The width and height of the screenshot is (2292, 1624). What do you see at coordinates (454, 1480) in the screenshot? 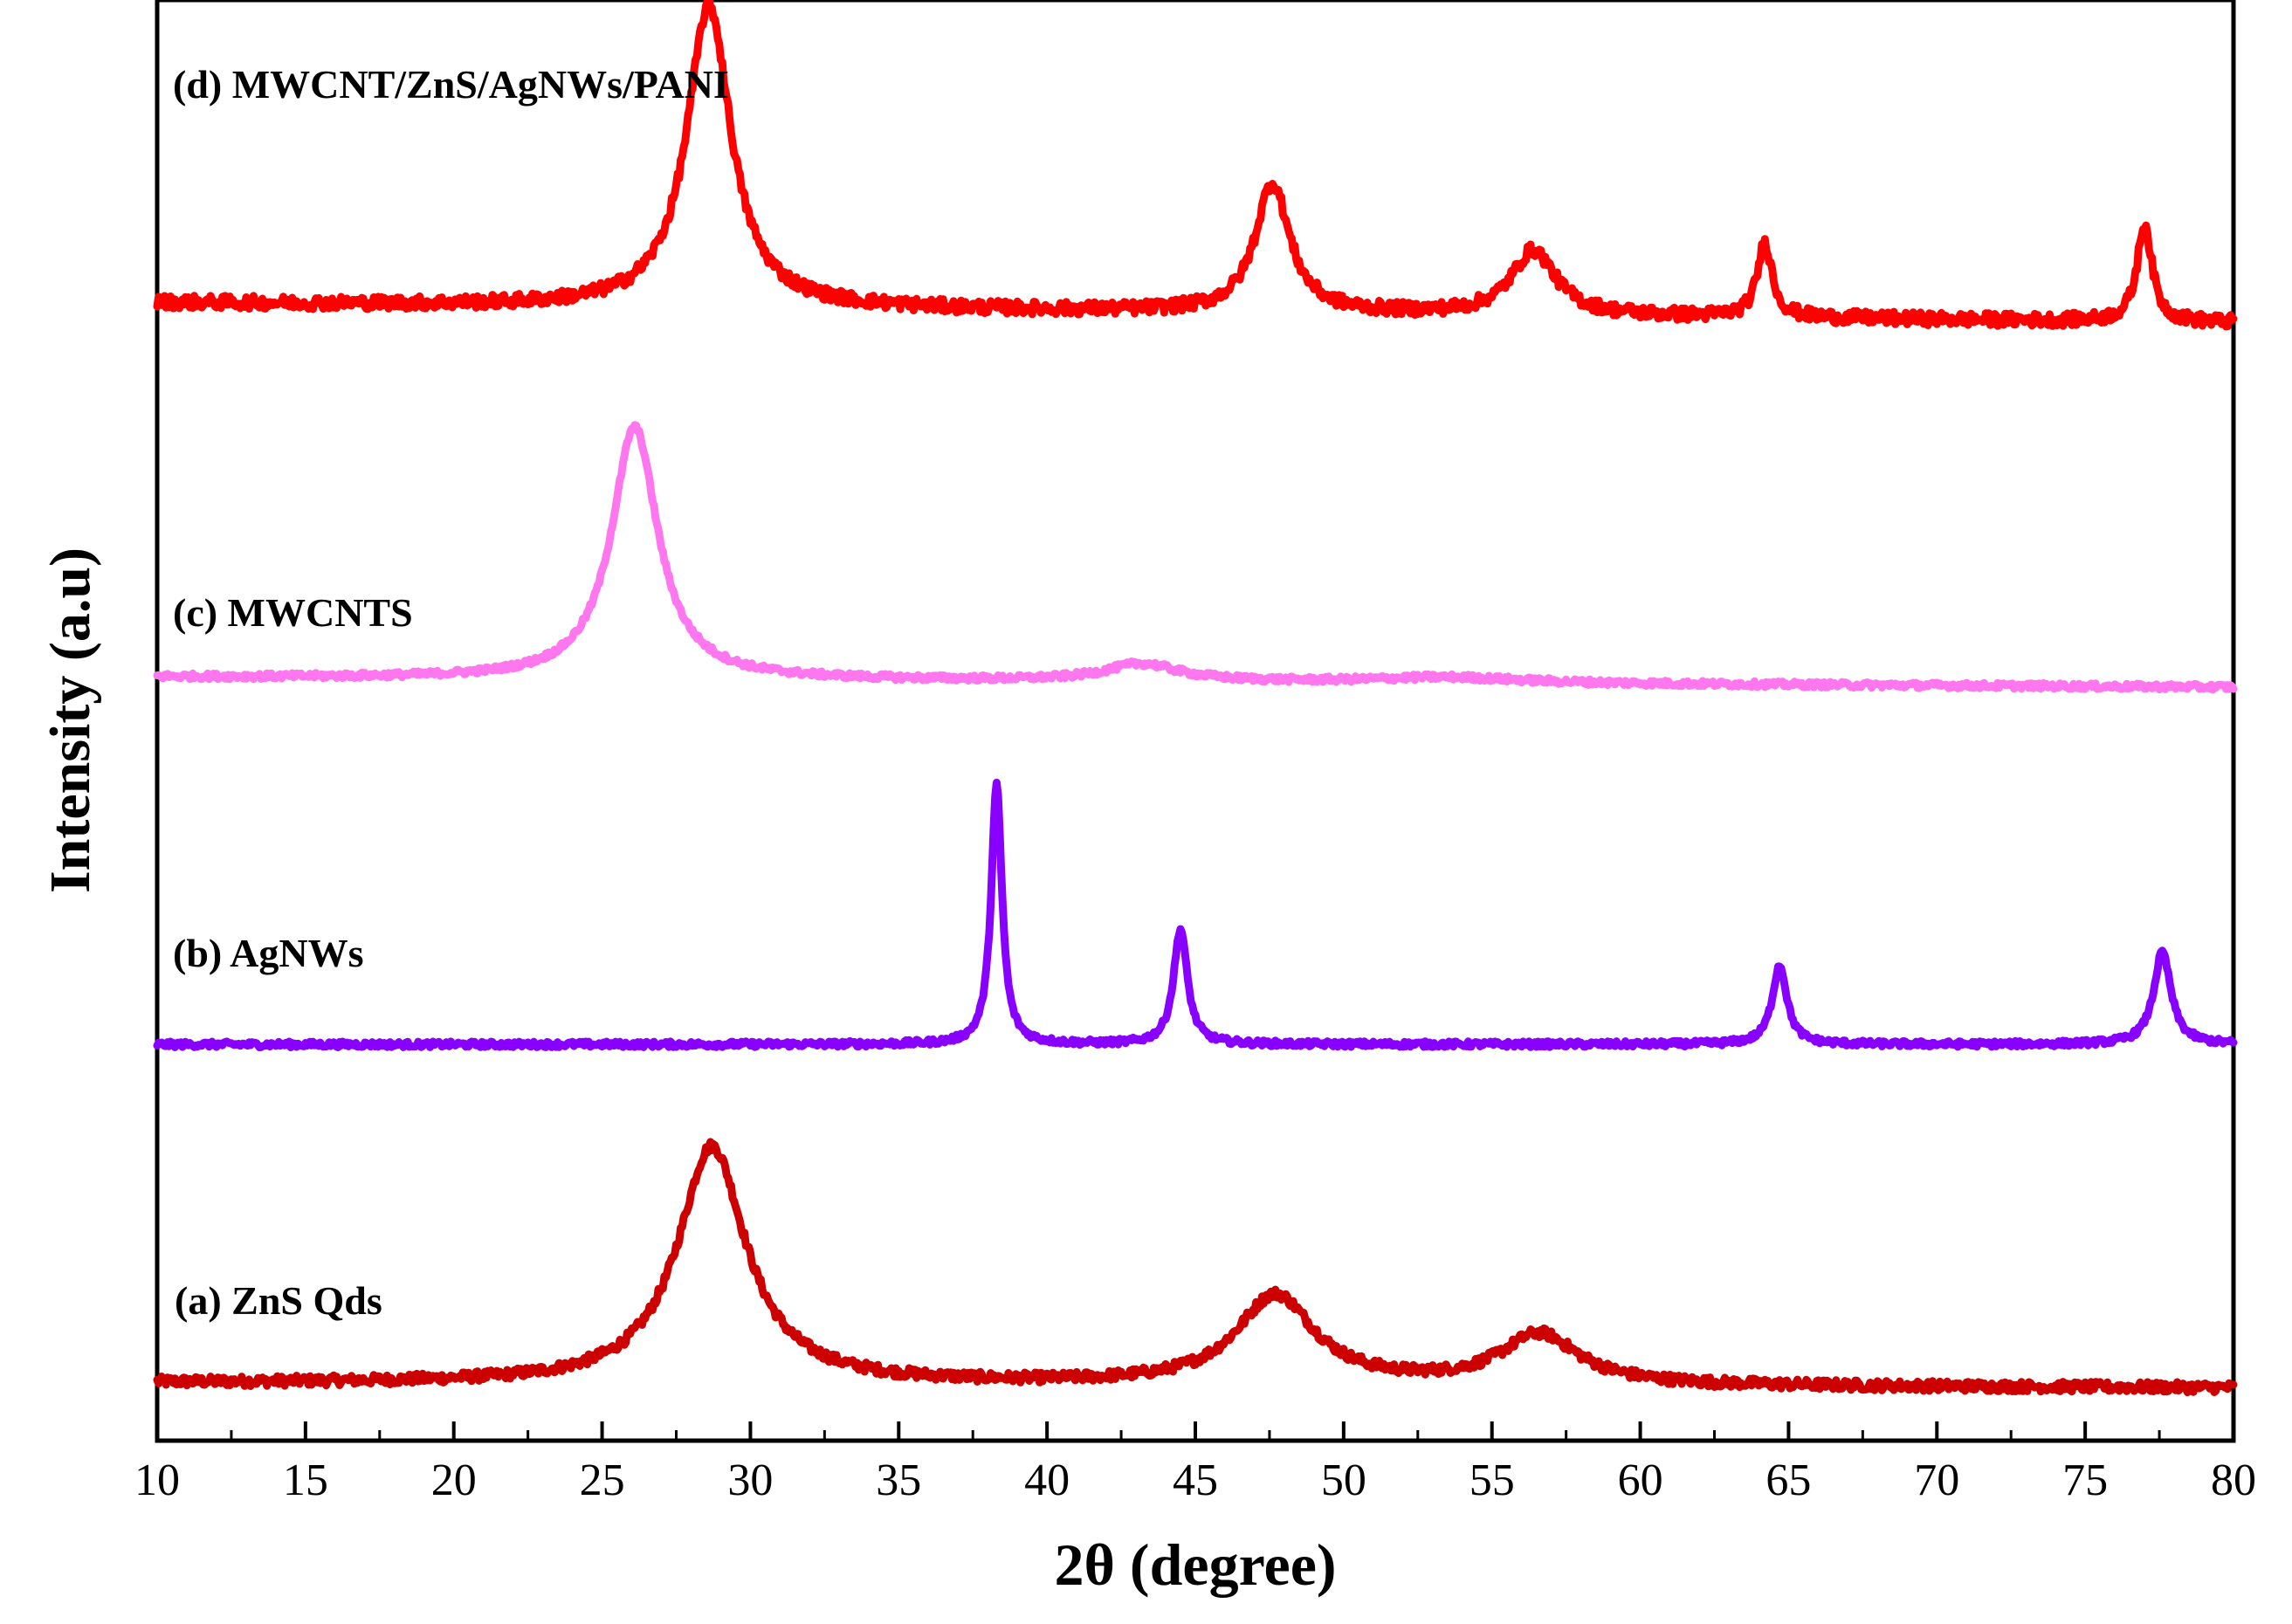
I see `x-tick-label: 20` at bounding box center [454, 1480].